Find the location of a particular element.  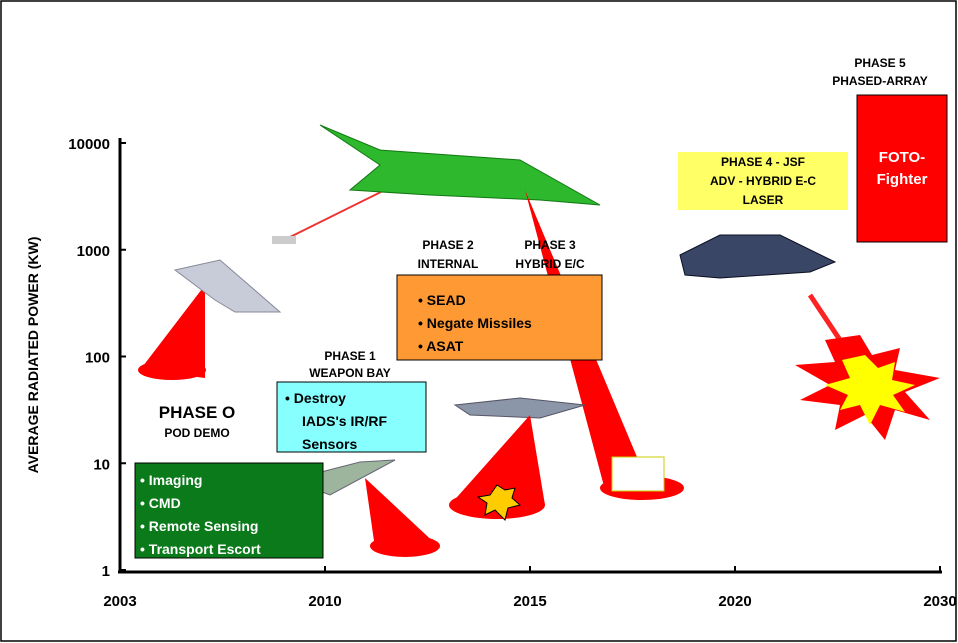

y-tick-label: 10 is located at coordinates (101, 464).